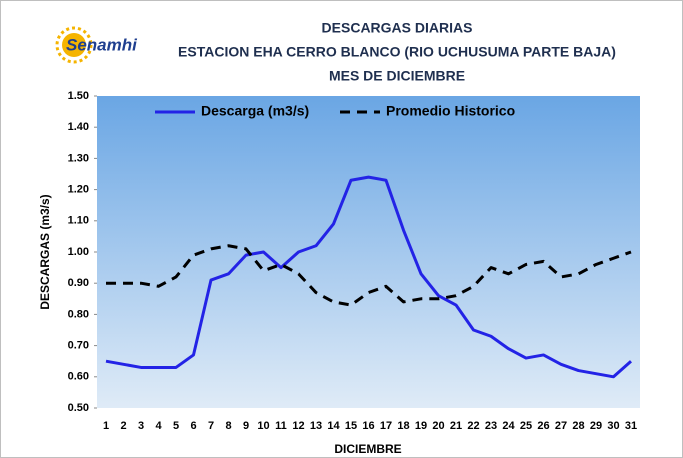 The image size is (683, 458). I want to click on y-tick-label: 0.60, so click(78, 377).